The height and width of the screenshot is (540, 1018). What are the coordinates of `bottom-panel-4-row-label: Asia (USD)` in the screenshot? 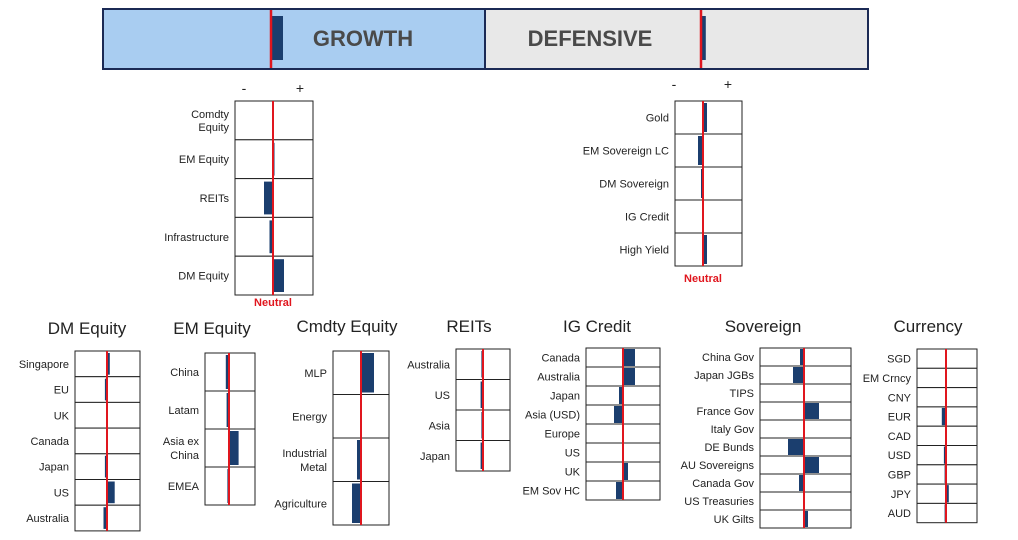 It's located at (552, 416).